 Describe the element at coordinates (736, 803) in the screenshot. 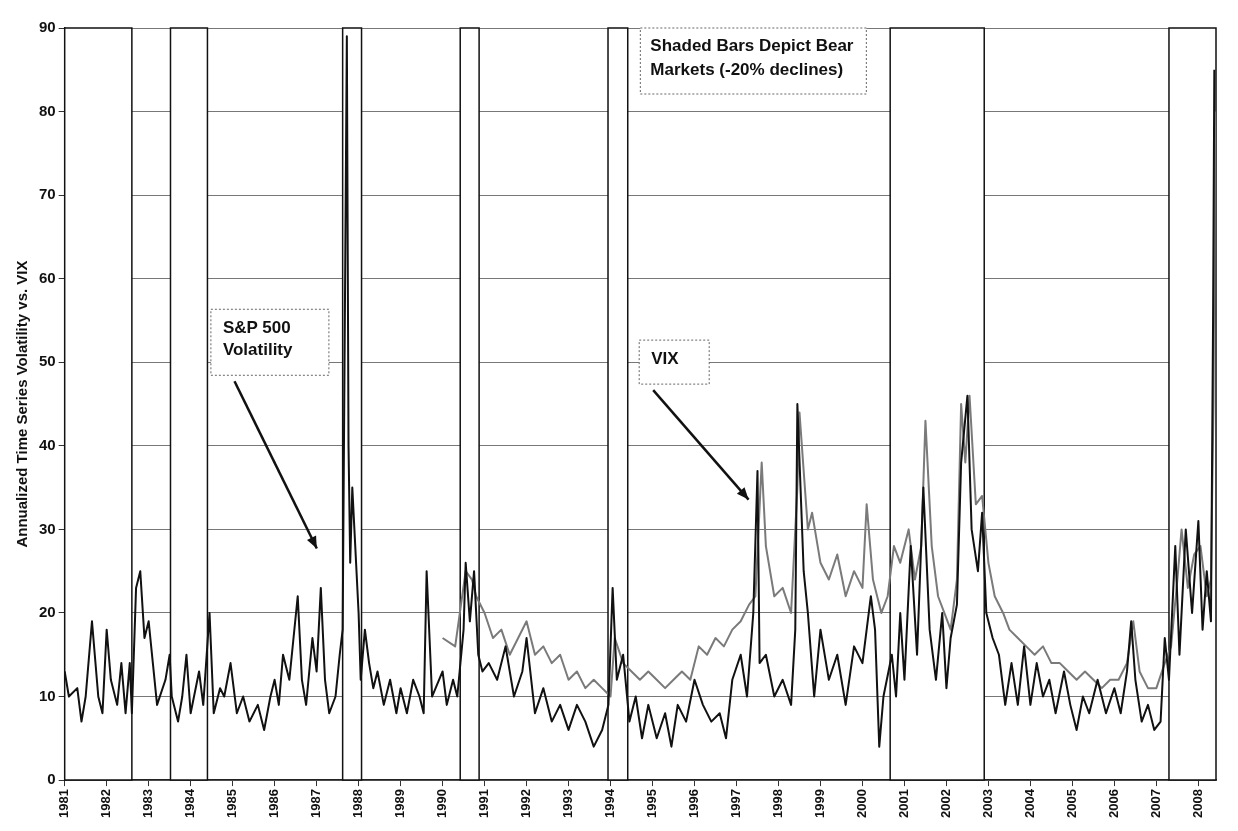

I see `x-tick-label: 1997` at that location.